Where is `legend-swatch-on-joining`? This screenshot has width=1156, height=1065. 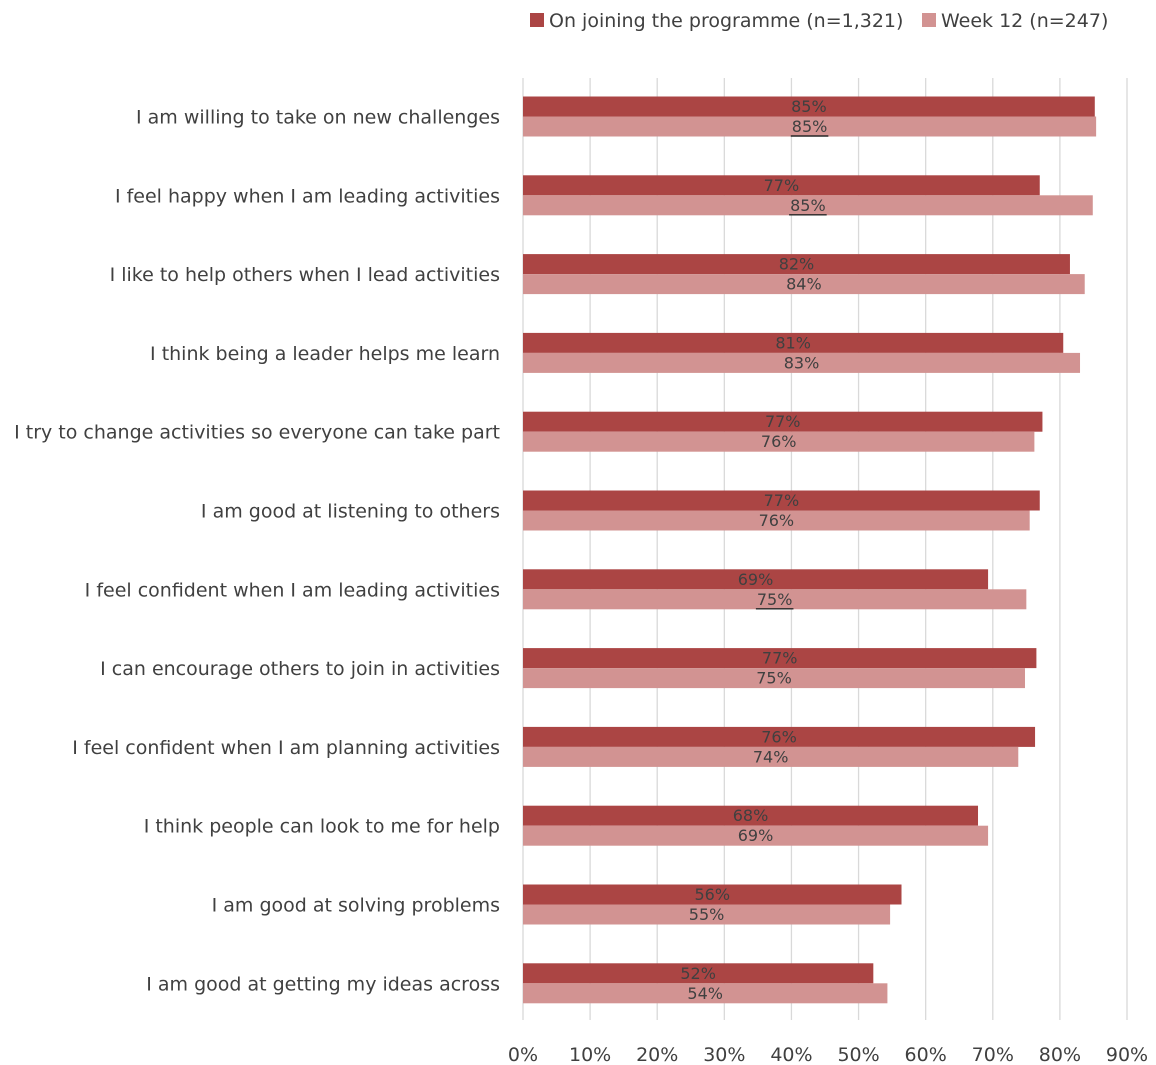 legend-swatch-on-joining is located at coordinates (537, 20).